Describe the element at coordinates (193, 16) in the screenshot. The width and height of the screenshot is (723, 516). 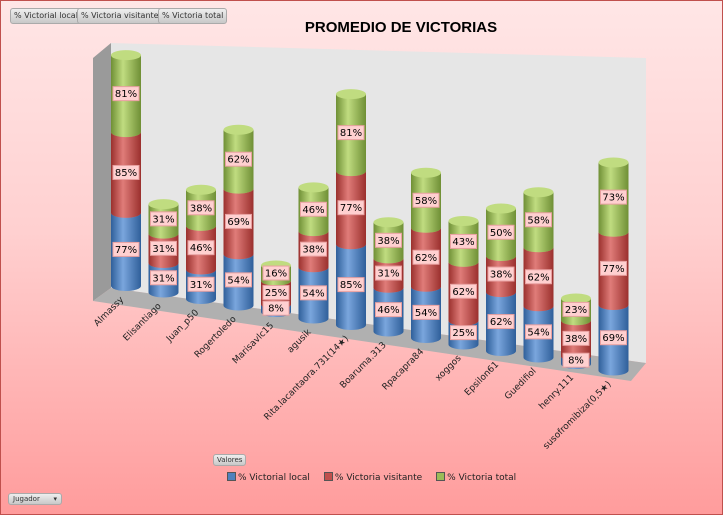
I see `field-button-total: % Victoria total` at that location.